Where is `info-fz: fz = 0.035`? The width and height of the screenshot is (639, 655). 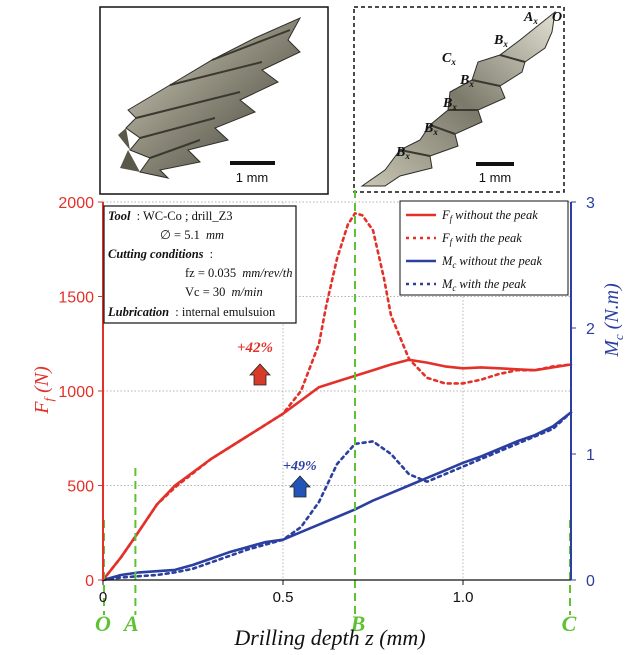
info-fz: fz = 0.035 is located at coordinates (210, 273).